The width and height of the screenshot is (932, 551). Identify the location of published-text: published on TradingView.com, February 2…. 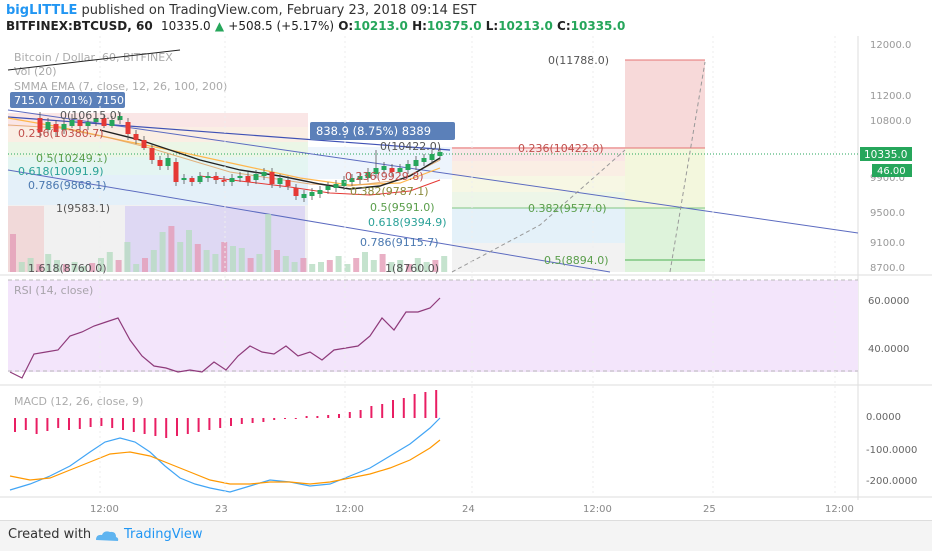
(279, 10).